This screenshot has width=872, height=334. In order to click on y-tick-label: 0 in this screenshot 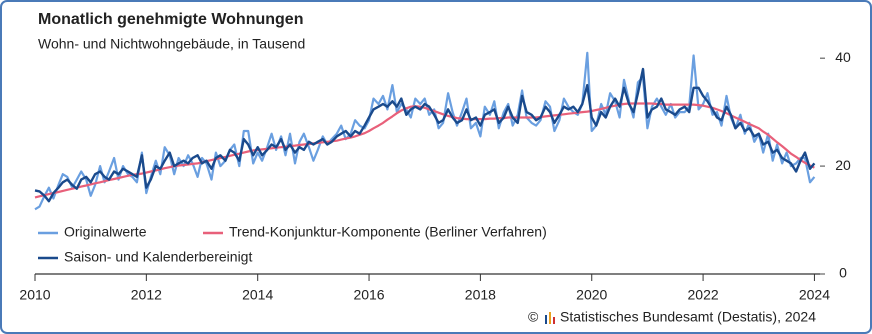, I will do `click(843, 273)`.